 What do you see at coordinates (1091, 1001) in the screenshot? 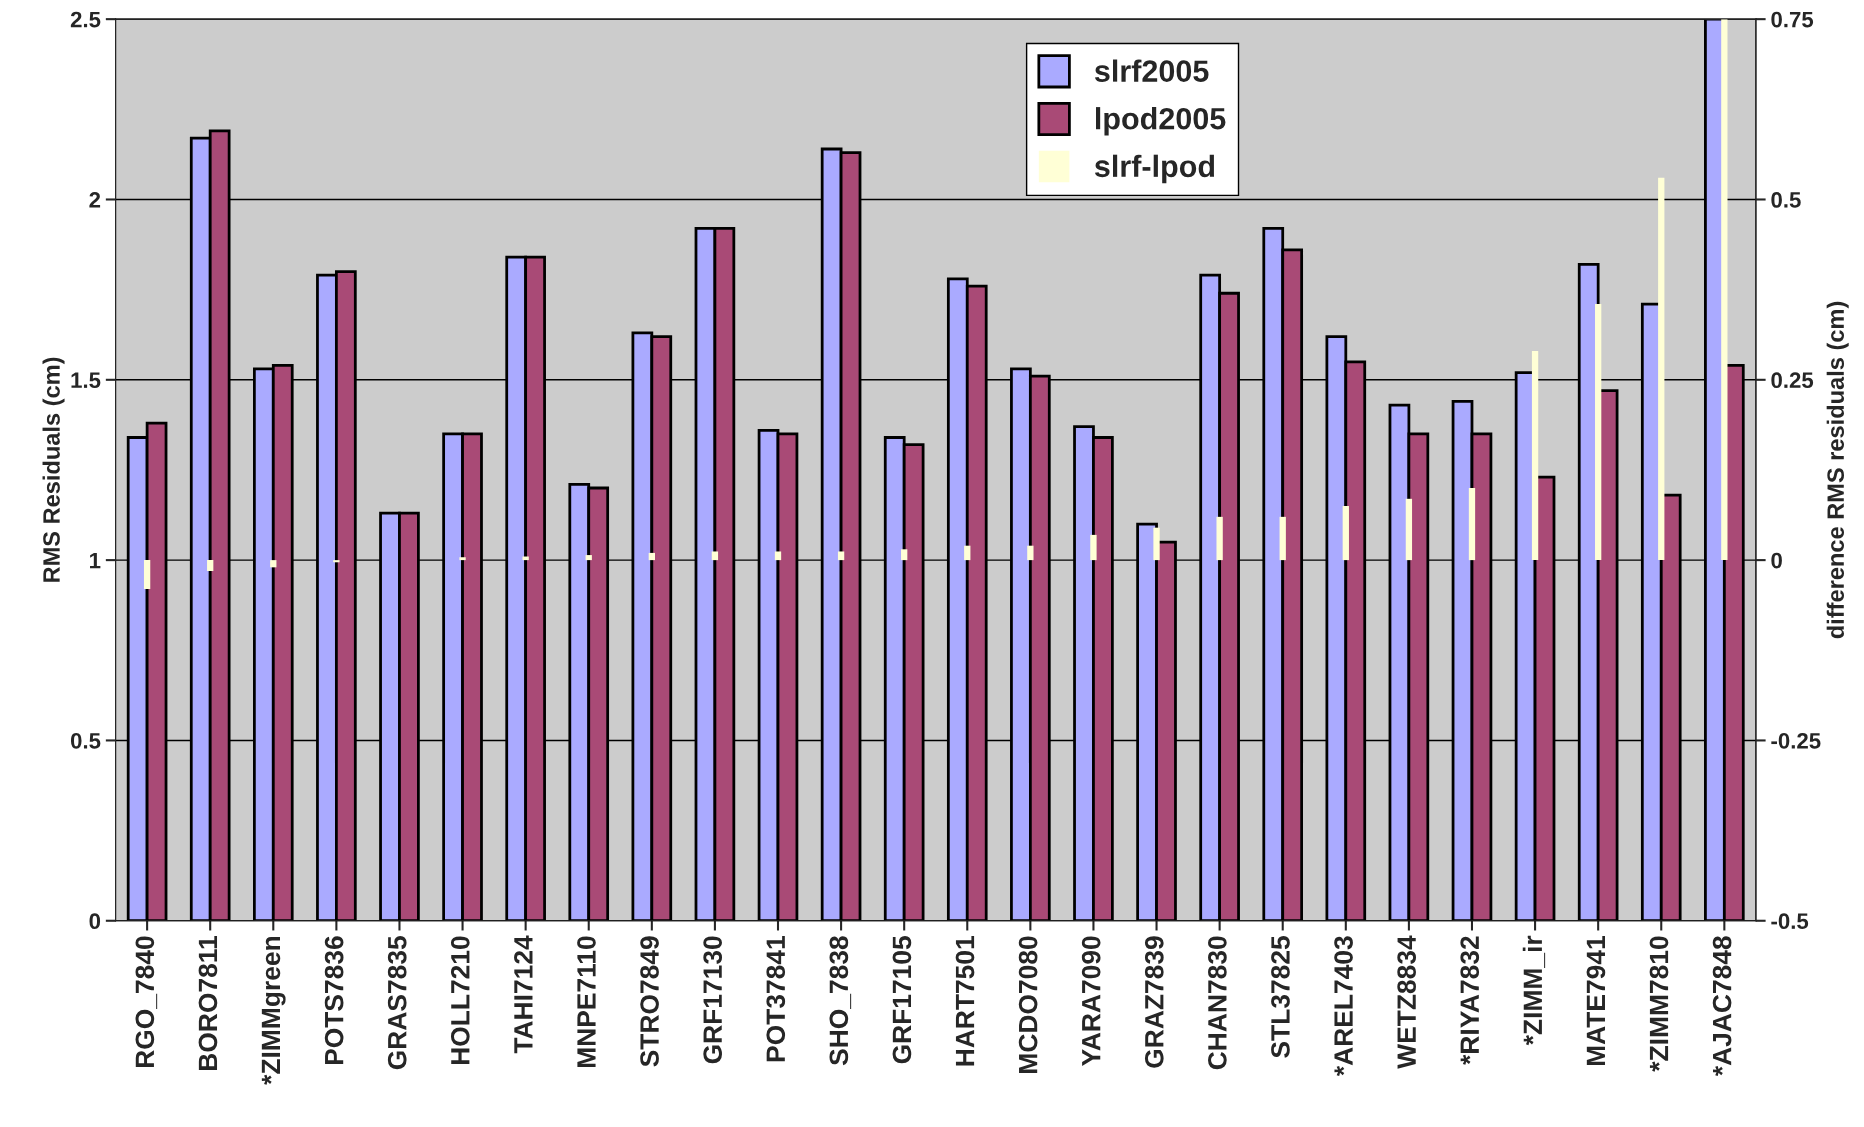
I see `x-tick-label: YARA7090` at bounding box center [1091, 1001].